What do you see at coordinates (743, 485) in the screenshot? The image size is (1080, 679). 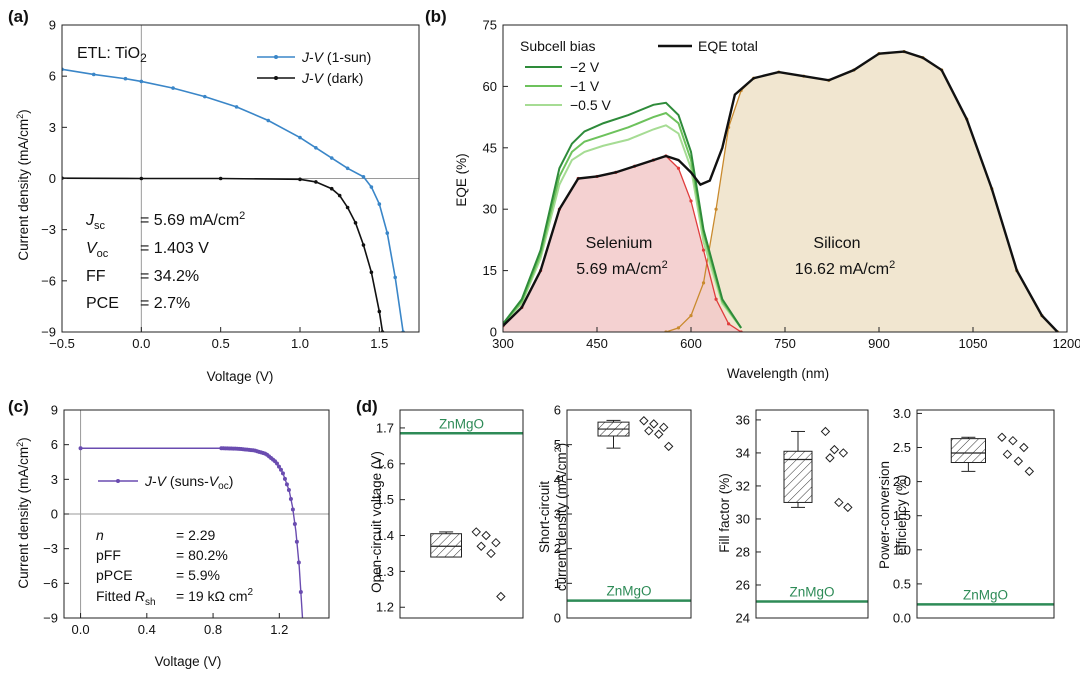 I see `panel-d3-ytick-label: 32` at bounding box center [743, 485].